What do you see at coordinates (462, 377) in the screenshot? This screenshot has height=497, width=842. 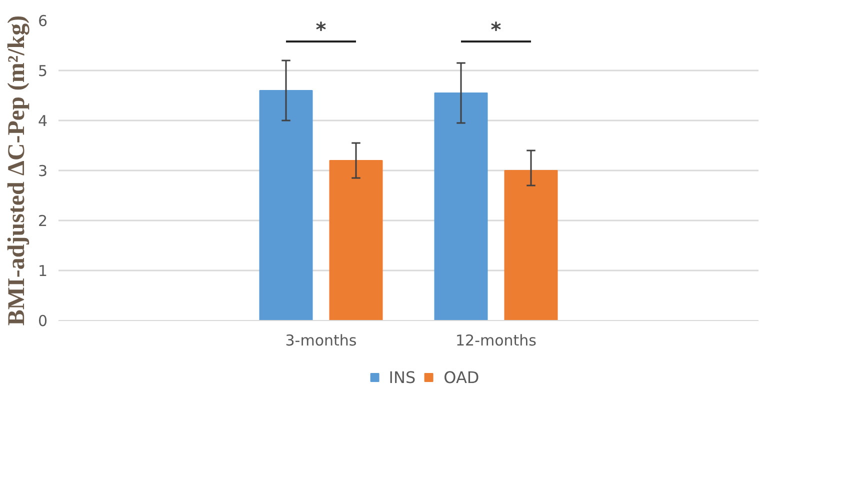 I see `legend-label: OAD` at bounding box center [462, 377].